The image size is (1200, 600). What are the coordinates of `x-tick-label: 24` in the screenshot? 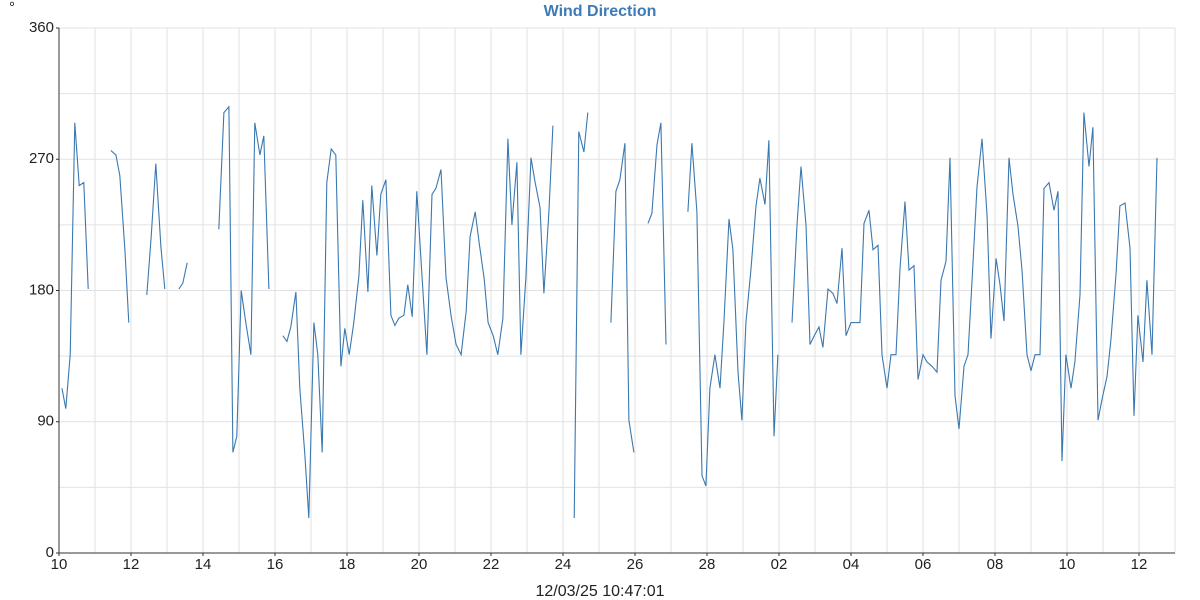 It's located at (563, 564).